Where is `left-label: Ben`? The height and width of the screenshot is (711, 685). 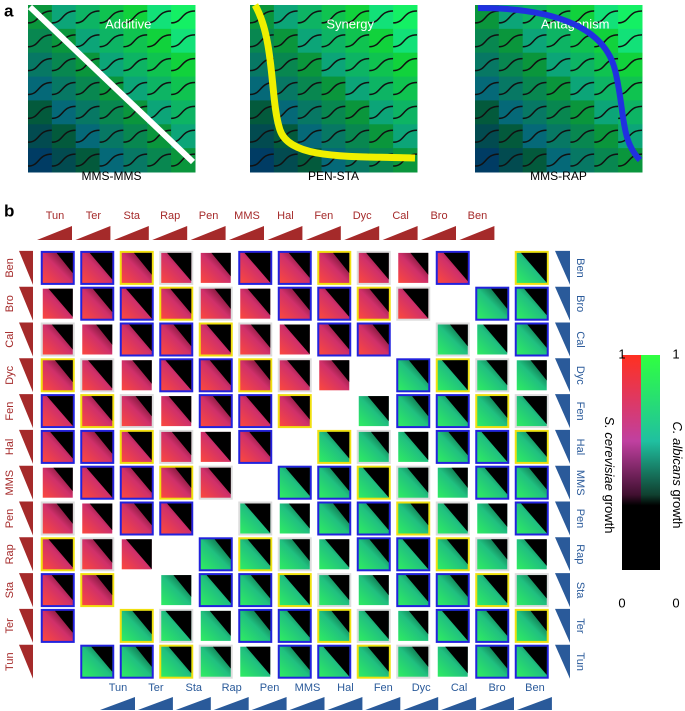
left-label: Ben is located at coordinates (10, 268).